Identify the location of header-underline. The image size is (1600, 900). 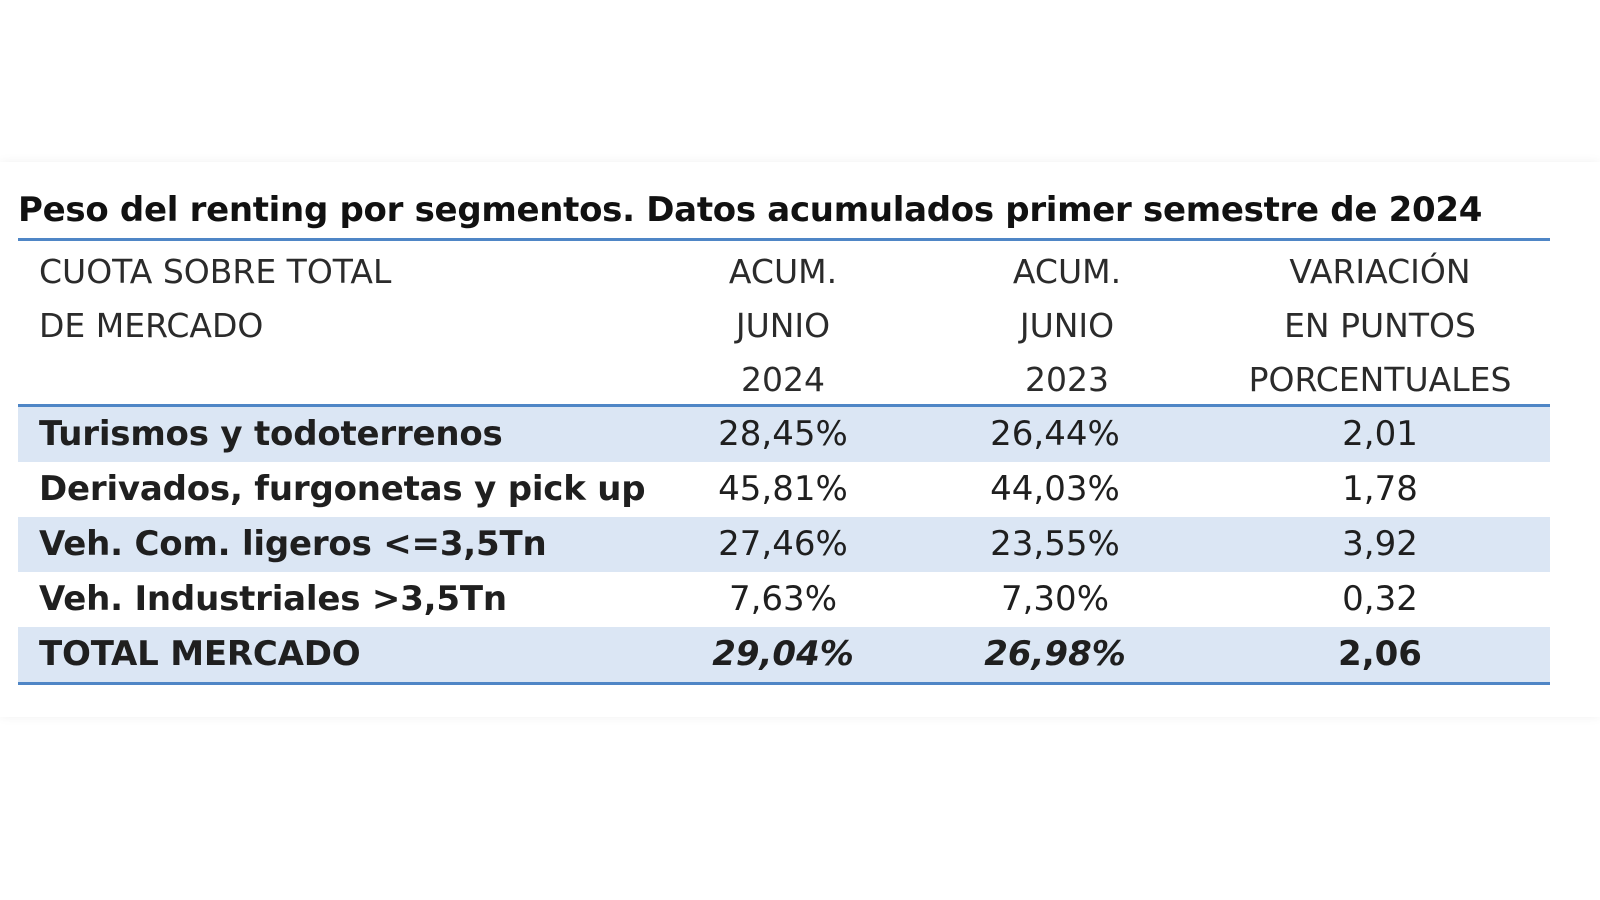
(784, 405).